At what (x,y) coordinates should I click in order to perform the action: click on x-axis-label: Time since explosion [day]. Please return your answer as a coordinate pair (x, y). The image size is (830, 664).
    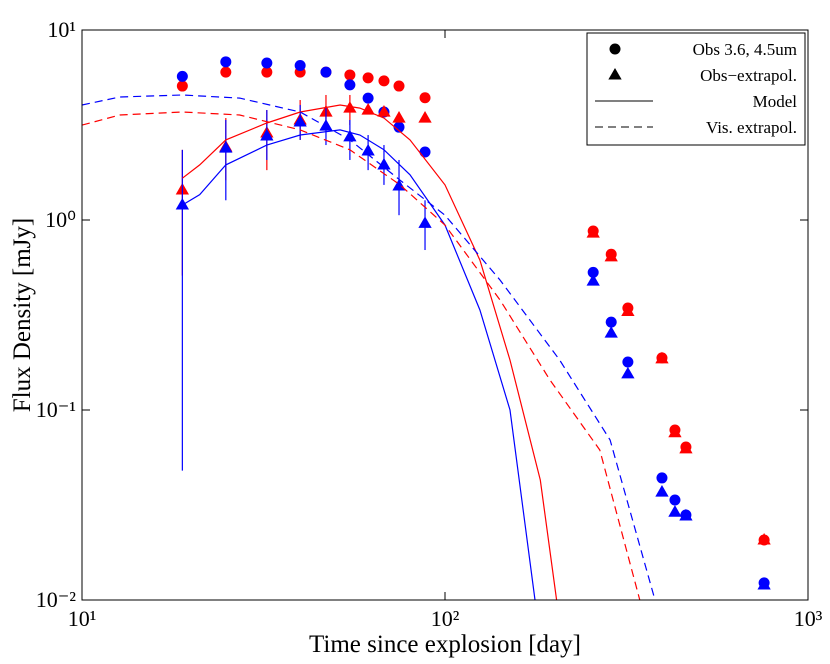
    Looking at the image, I should click on (445, 644).